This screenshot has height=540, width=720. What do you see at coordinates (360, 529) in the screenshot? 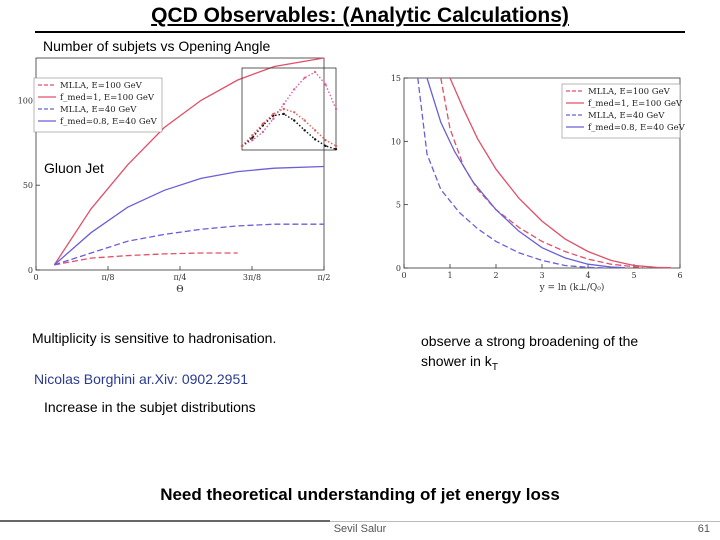
I see `presenter-name: Sevil Salur` at bounding box center [360, 529].